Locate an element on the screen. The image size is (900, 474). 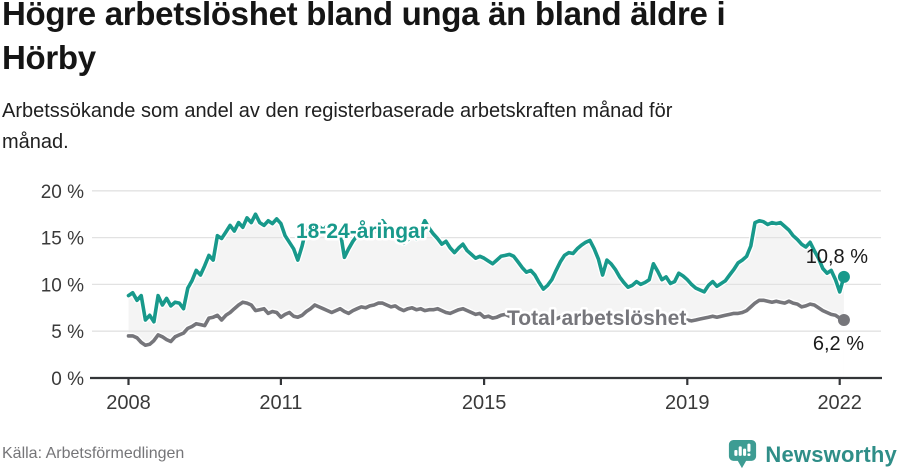
y-tick-label: 10 % is located at coordinates (62, 285).